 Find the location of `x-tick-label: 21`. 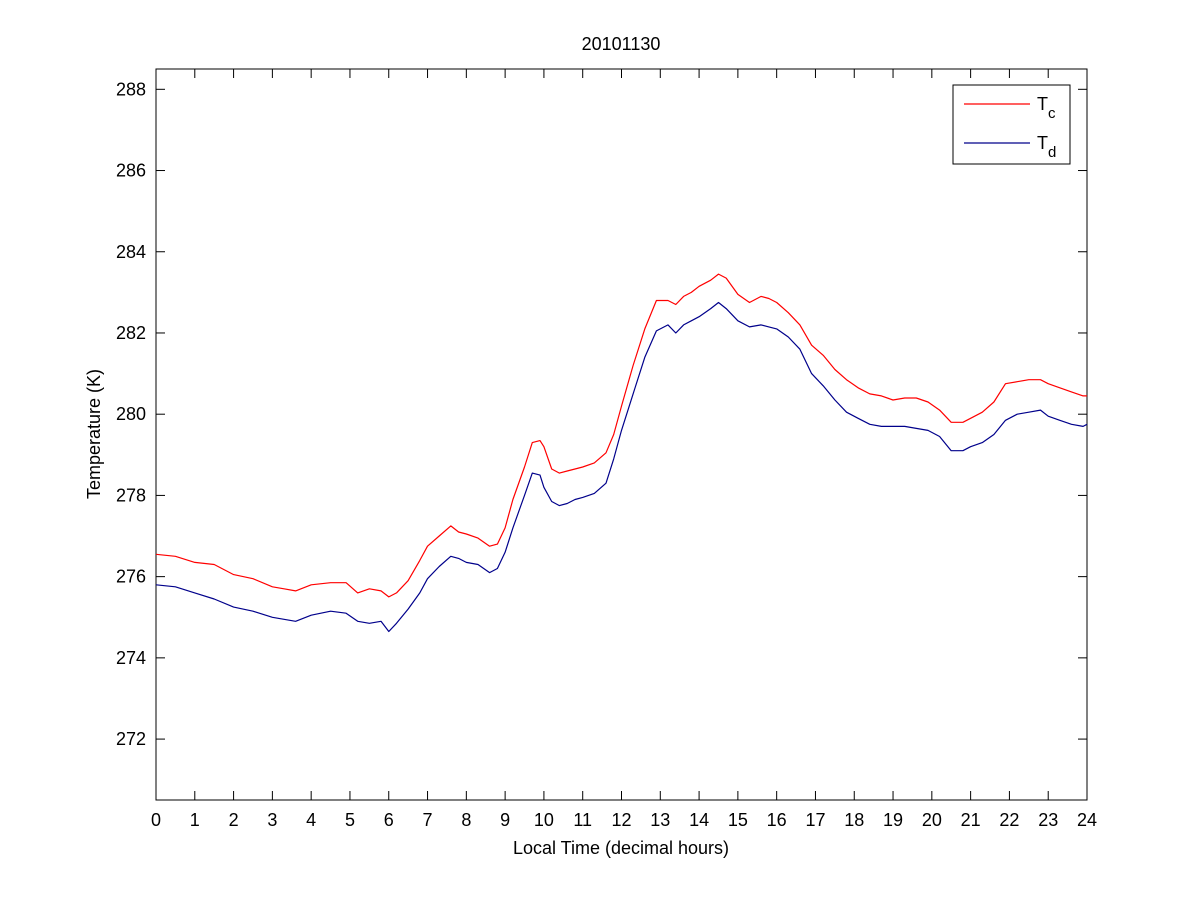

x-tick-label: 21 is located at coordinates (971, 820).